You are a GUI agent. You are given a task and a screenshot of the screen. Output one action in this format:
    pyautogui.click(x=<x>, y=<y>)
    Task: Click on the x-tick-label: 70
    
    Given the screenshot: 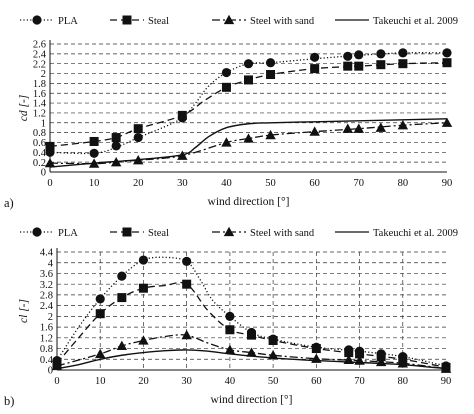 What is the action you would take?
    pyautogui.click(x=359, y=183)
    